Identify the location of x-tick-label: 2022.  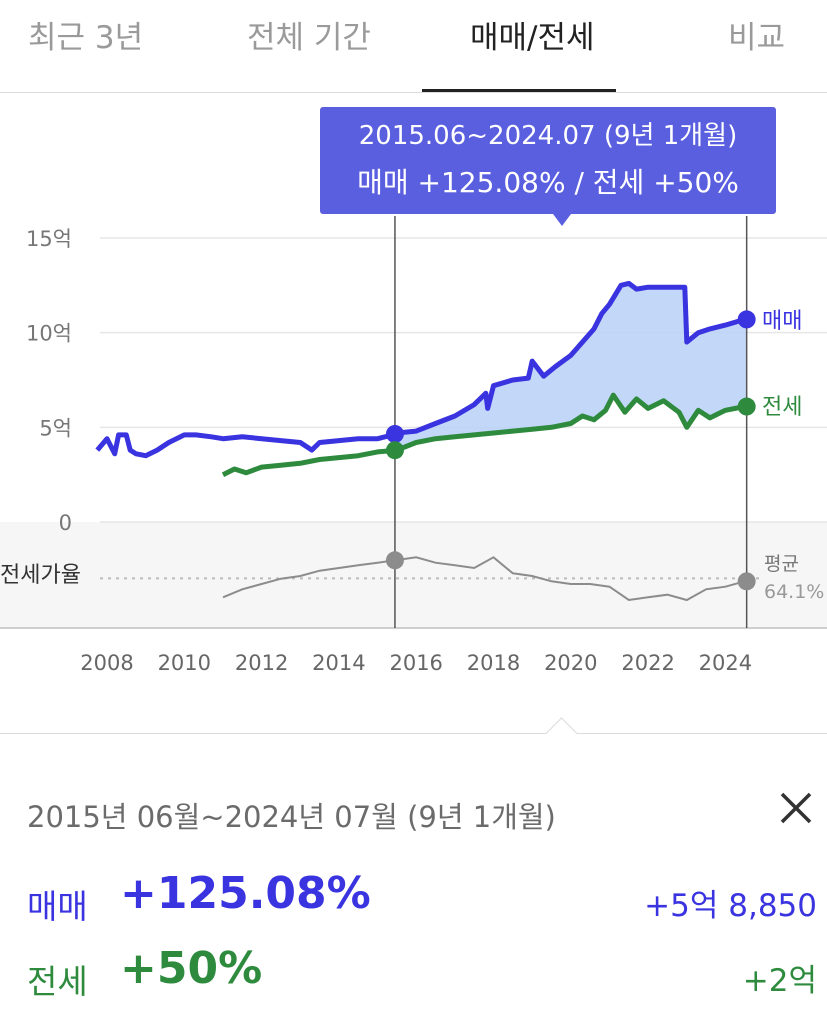
(647, 663).